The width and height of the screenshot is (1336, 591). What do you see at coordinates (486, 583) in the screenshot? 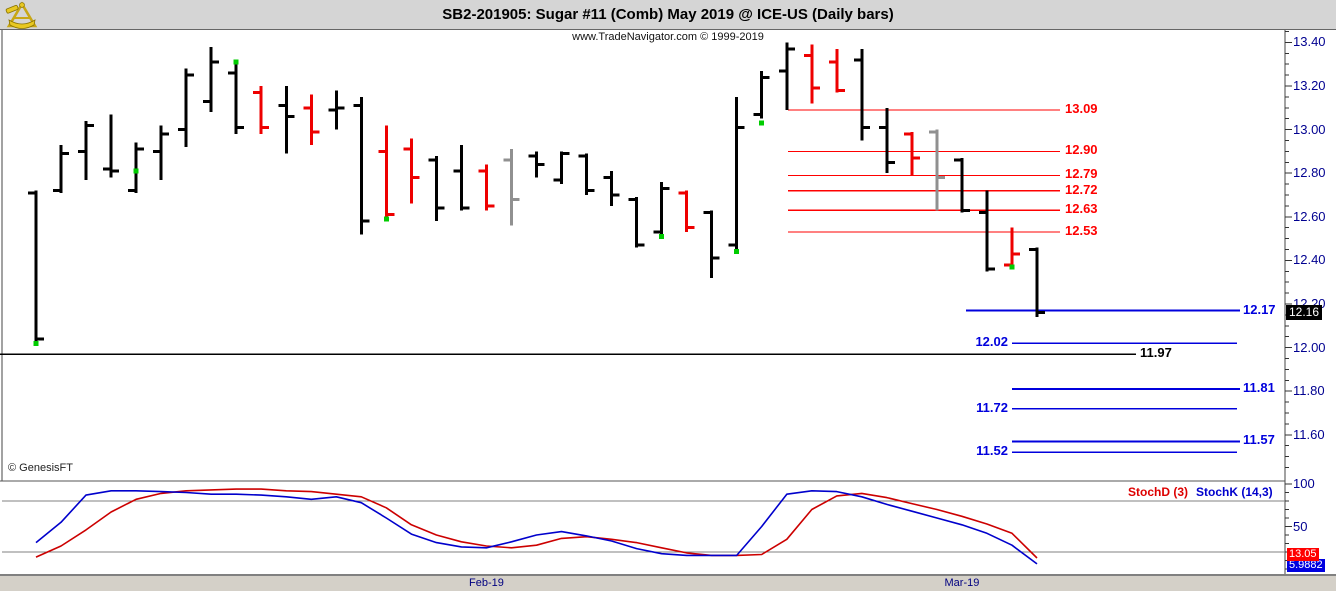
I see `x-axis-month-label: Feb-19` at bounding box center [486, 583].